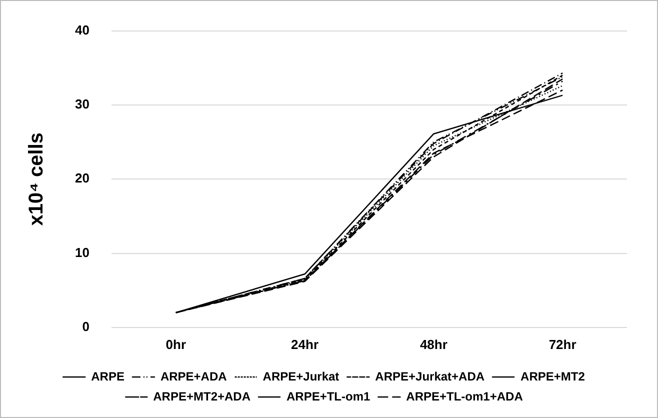  I want to click on legend-label: ARPE+Jurkat, so click(301, 376).